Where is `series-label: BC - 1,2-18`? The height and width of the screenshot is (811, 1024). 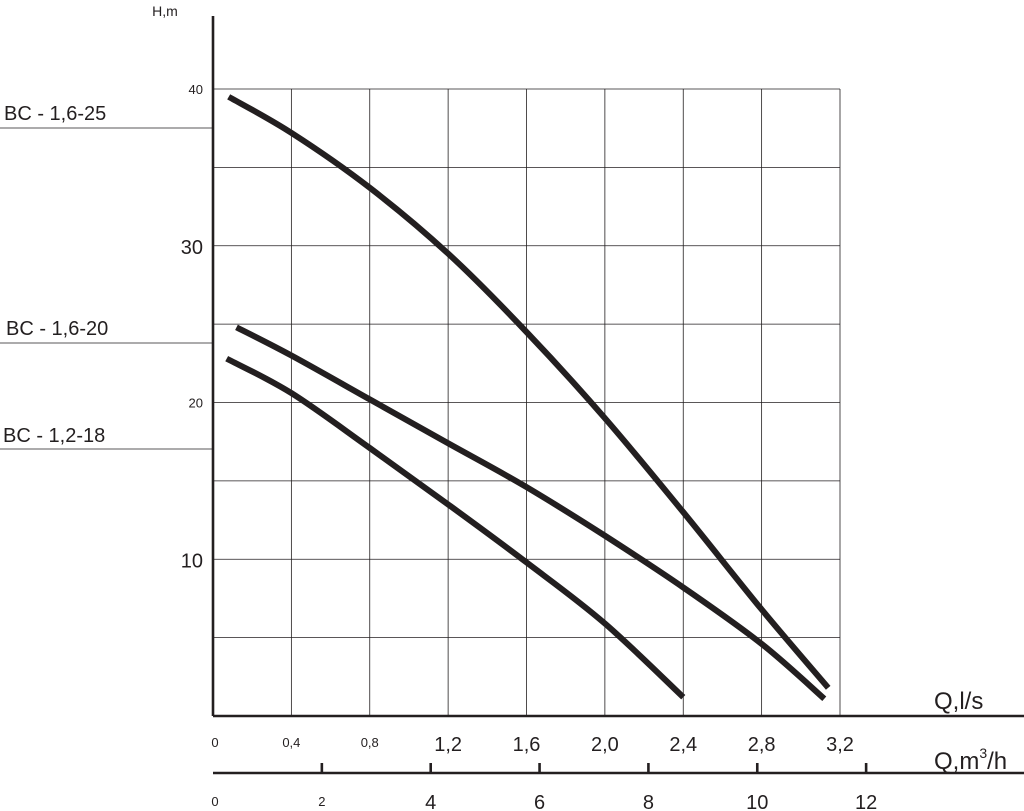
series-label: BC - 1,2-18 is located at coordinates (54, 436).